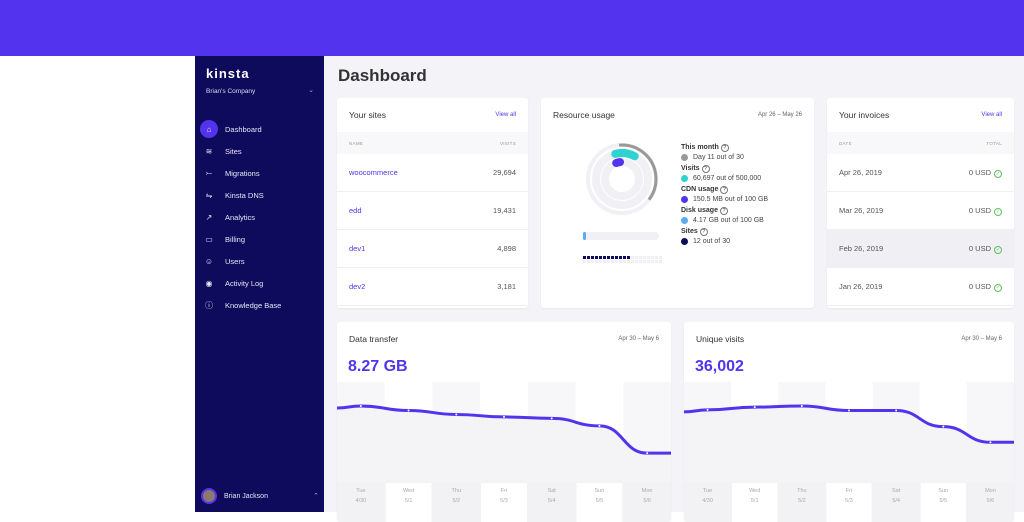  What do you see at coordinates (311, 90) in the screenshot?
I see `chevron-down-icon: ⌄` at bounding box center [311, 90].